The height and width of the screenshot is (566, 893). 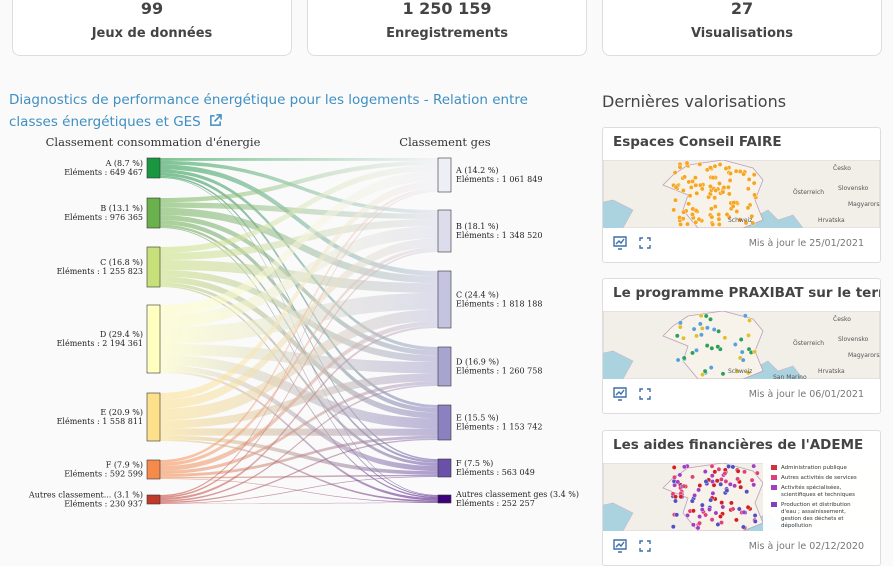 I want to click on node-label: D (29.4 %), so click(x=121, y=334).